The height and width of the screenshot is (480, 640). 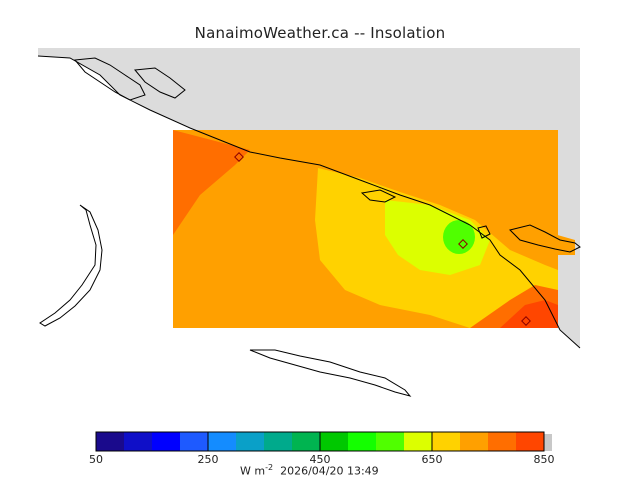 I want to click on island-north, so click(x=110, y=79).